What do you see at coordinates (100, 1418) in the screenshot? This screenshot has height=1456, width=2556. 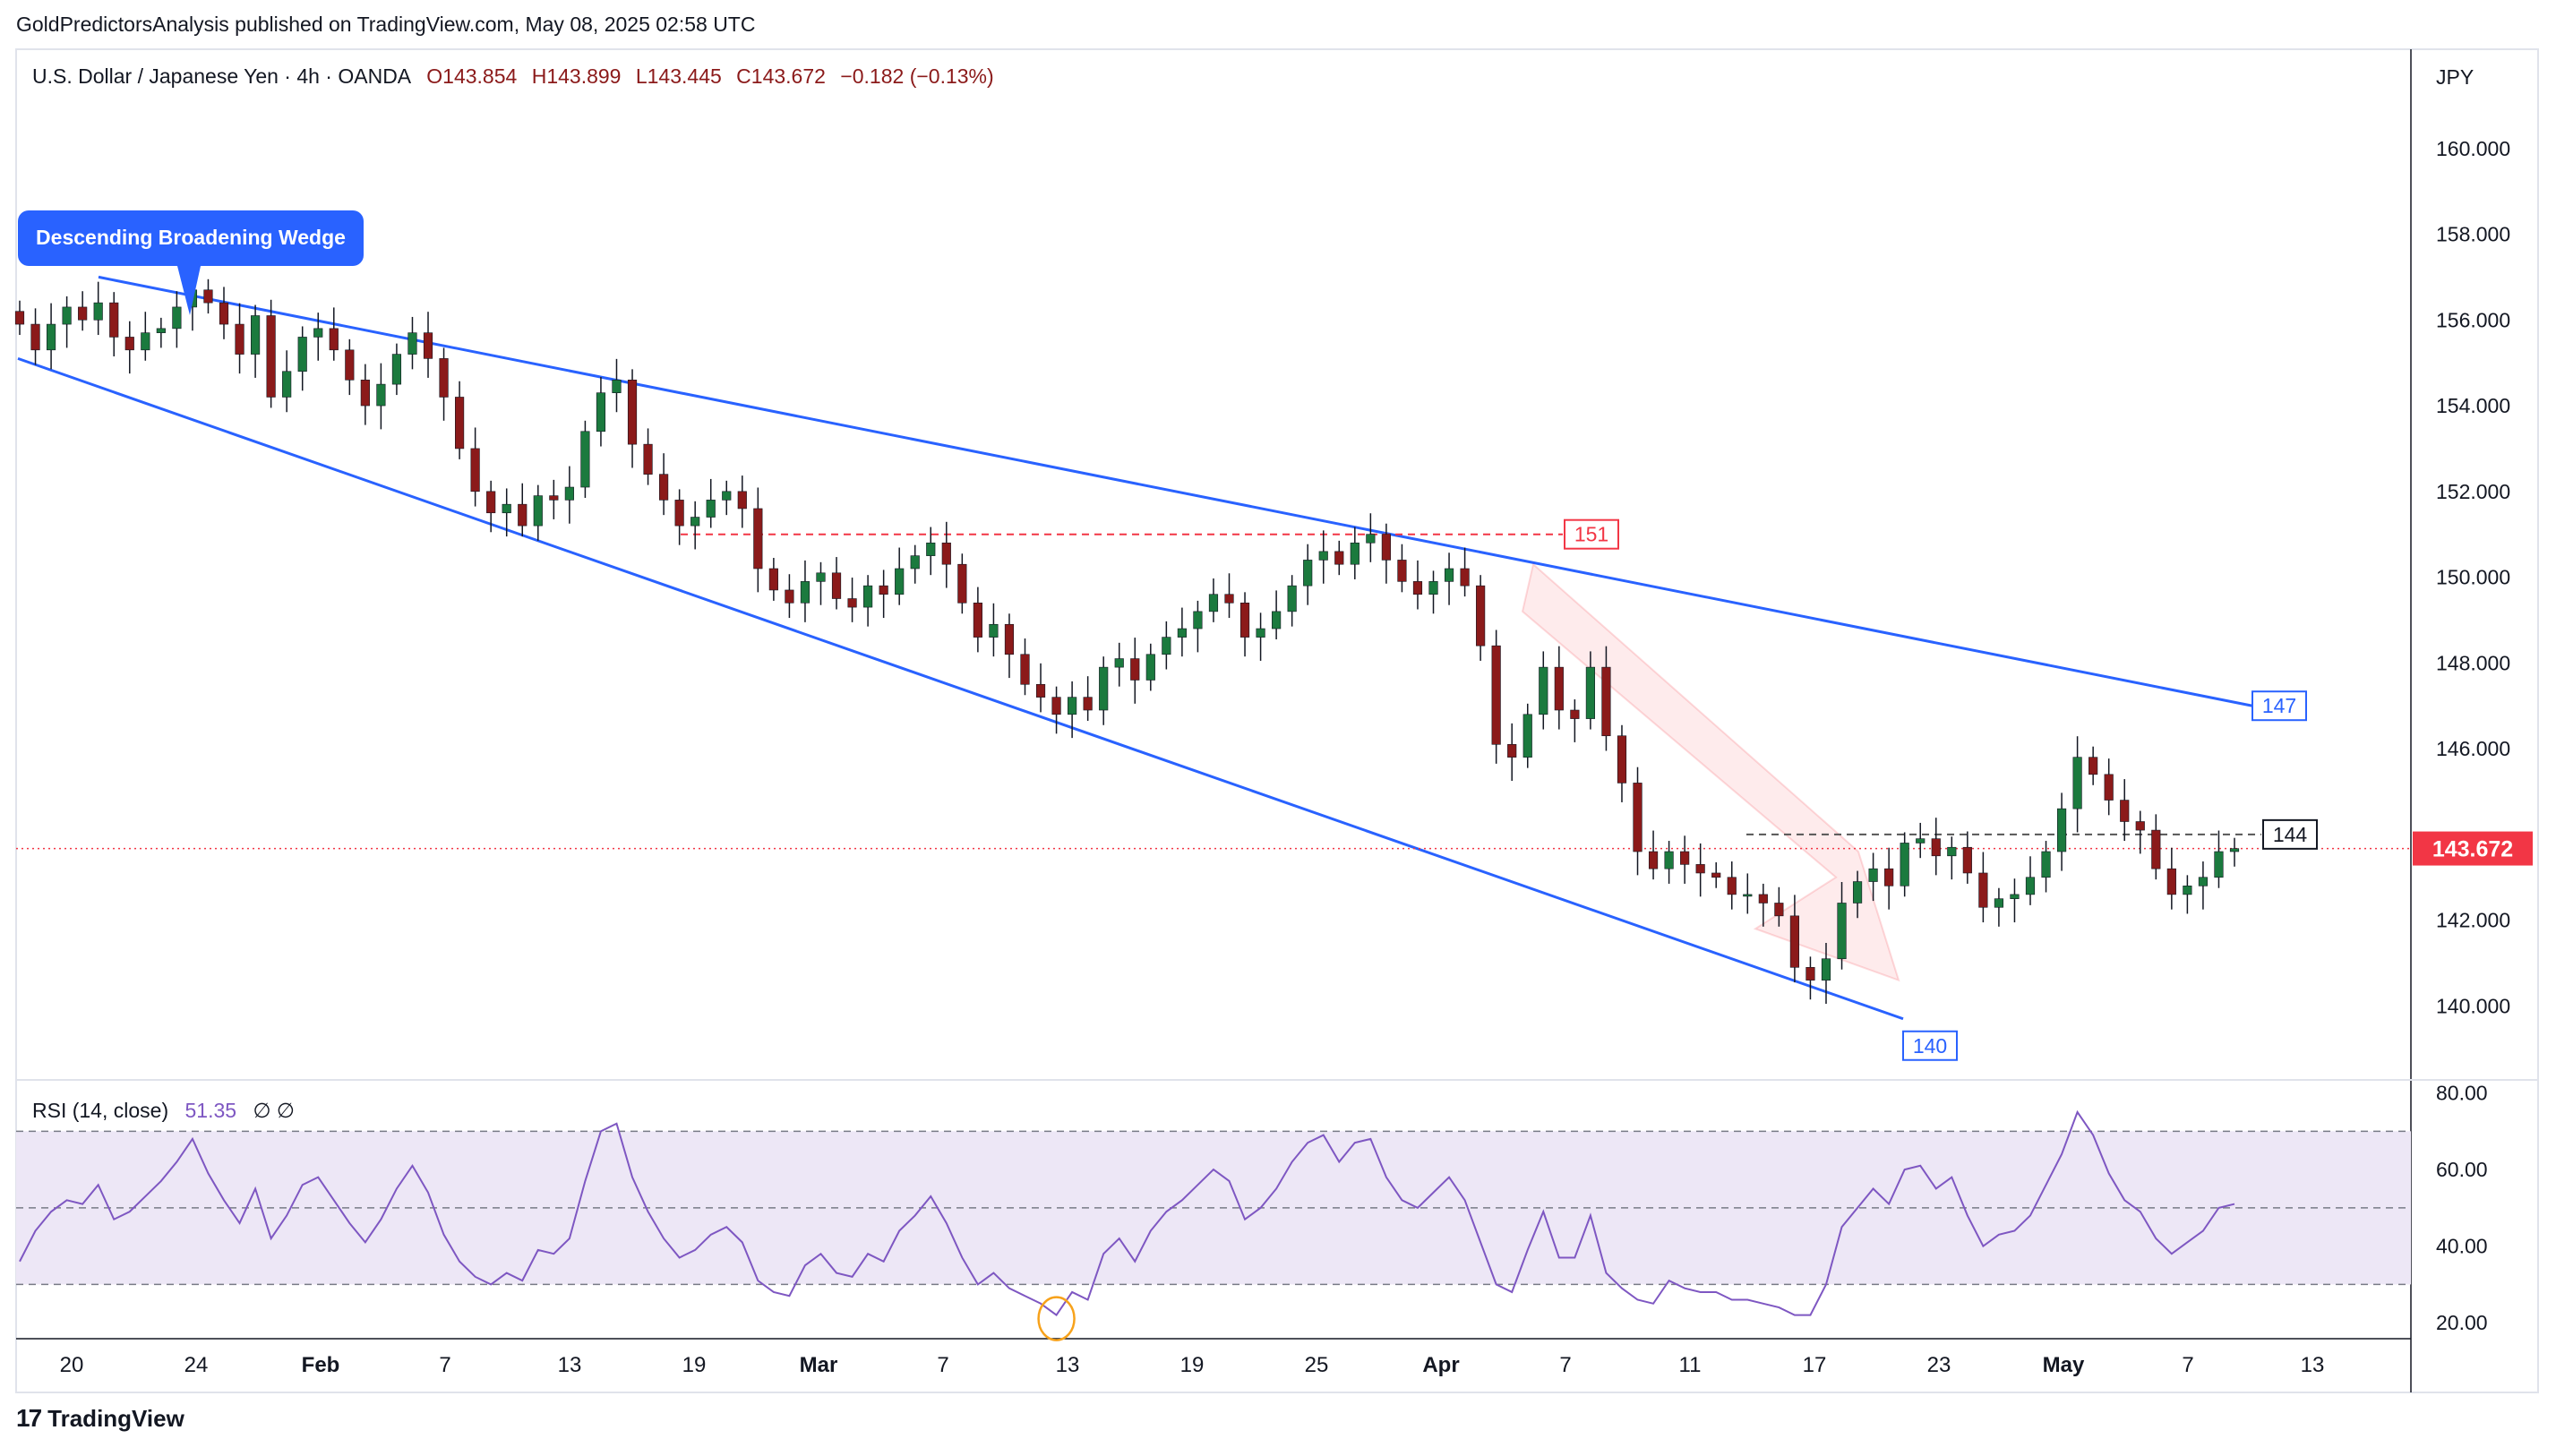 I see `tradingview-logo: 17 TradingView` at bounding box center [100, 1418].